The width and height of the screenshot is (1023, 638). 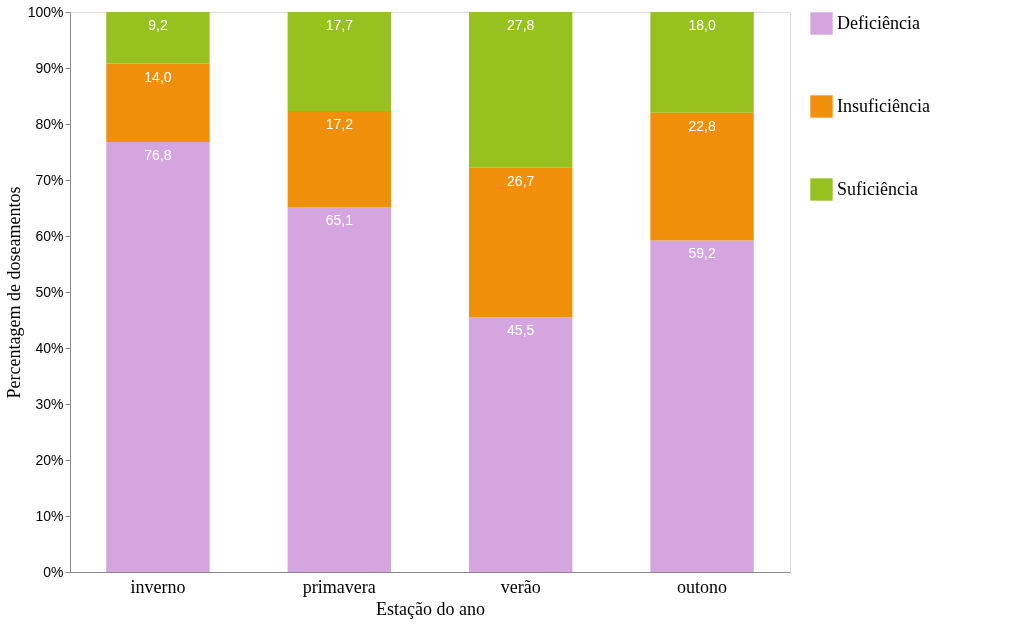 What do you see at coordinates (49, 235) in the screenshot?
I see `y-tick-label: 60%` at bounding box center [49, 235].